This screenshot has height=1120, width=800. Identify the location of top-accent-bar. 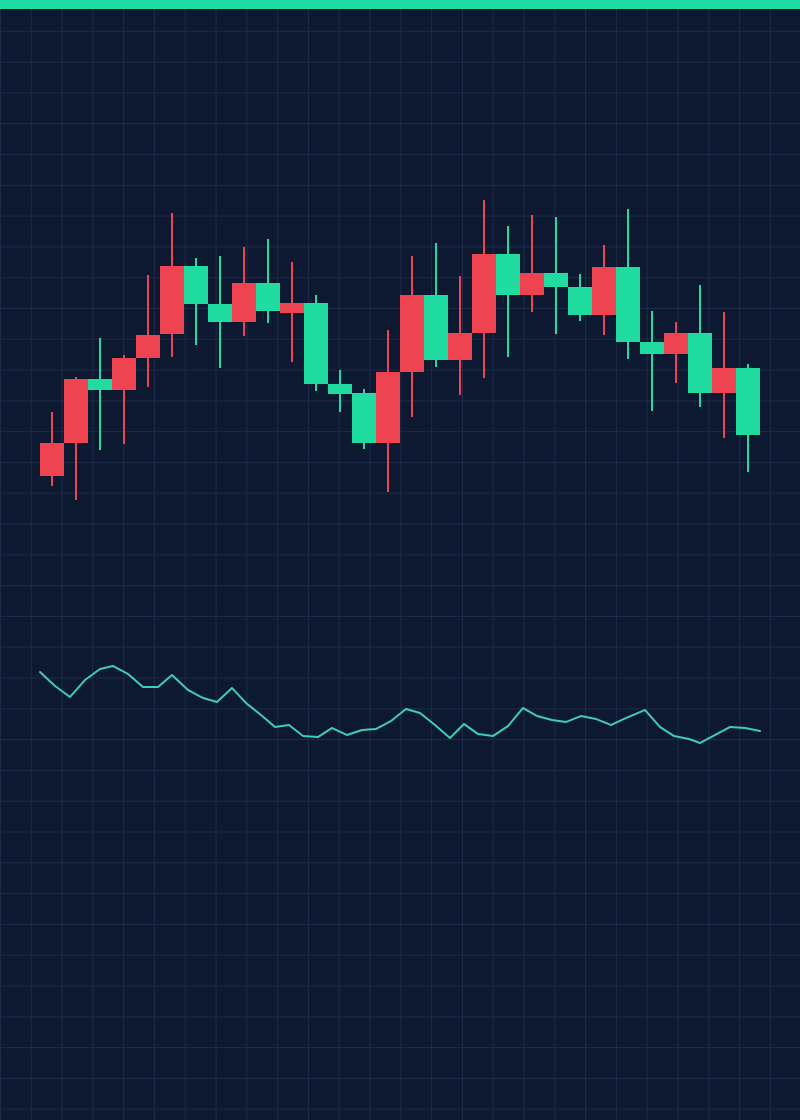
(400, 4).